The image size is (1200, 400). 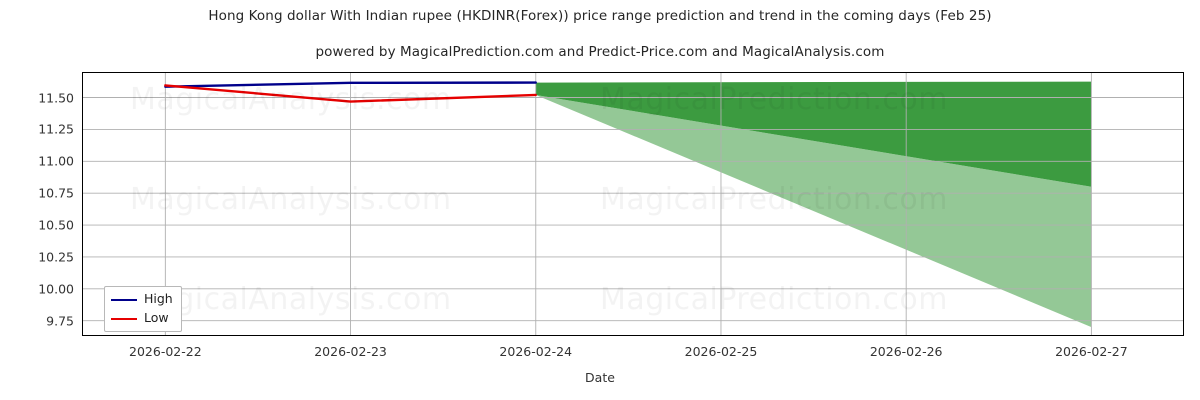 I want to click on y-axis-tick-label: 10.75, so click(x=56, y=193).